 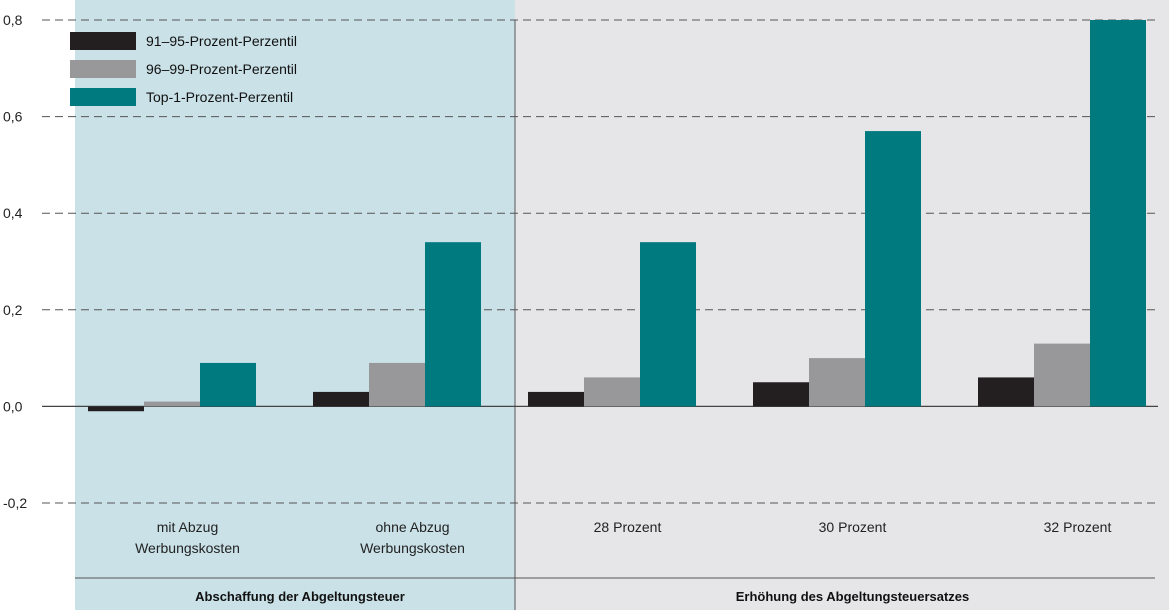 I want to click on y-tick-label: -0,2, so click(x=15, y=503).